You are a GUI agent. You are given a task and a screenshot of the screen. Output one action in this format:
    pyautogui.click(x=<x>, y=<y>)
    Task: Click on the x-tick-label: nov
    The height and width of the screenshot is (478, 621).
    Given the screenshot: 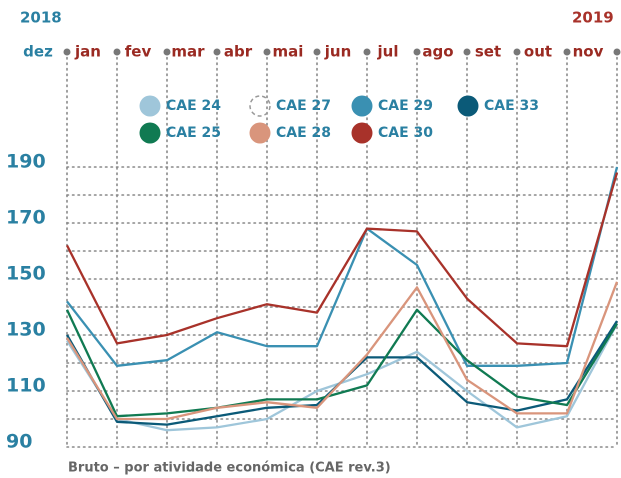 What is the action you would take?
    pyautogui.click(x=588, y=52)
    